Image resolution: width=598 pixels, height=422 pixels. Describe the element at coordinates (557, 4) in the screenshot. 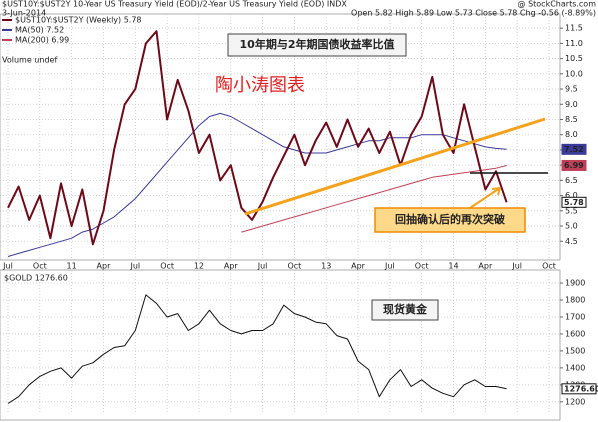

I see `source: @ StockCharts.com` at that location.